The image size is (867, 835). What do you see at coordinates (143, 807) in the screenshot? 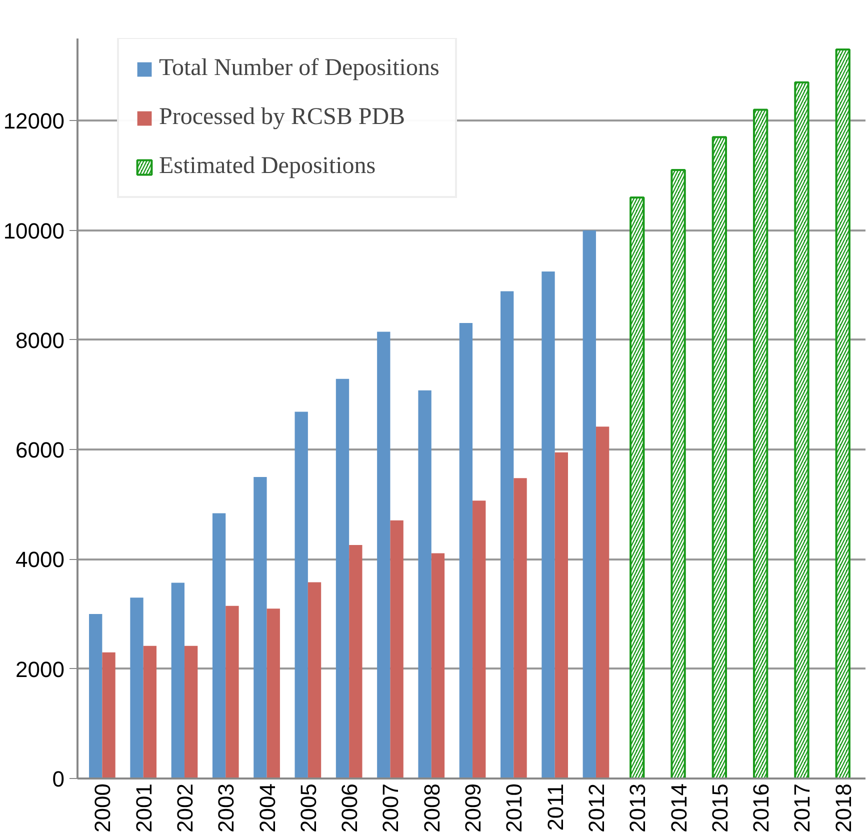
I see `x-tick-label: 2001` at bounding box center [143, 807].